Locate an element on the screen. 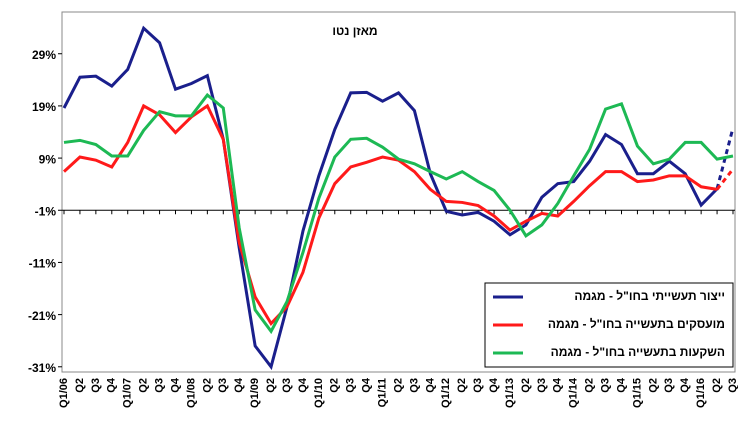  y-tick-label: 19% is located at coordinates (44, 107).